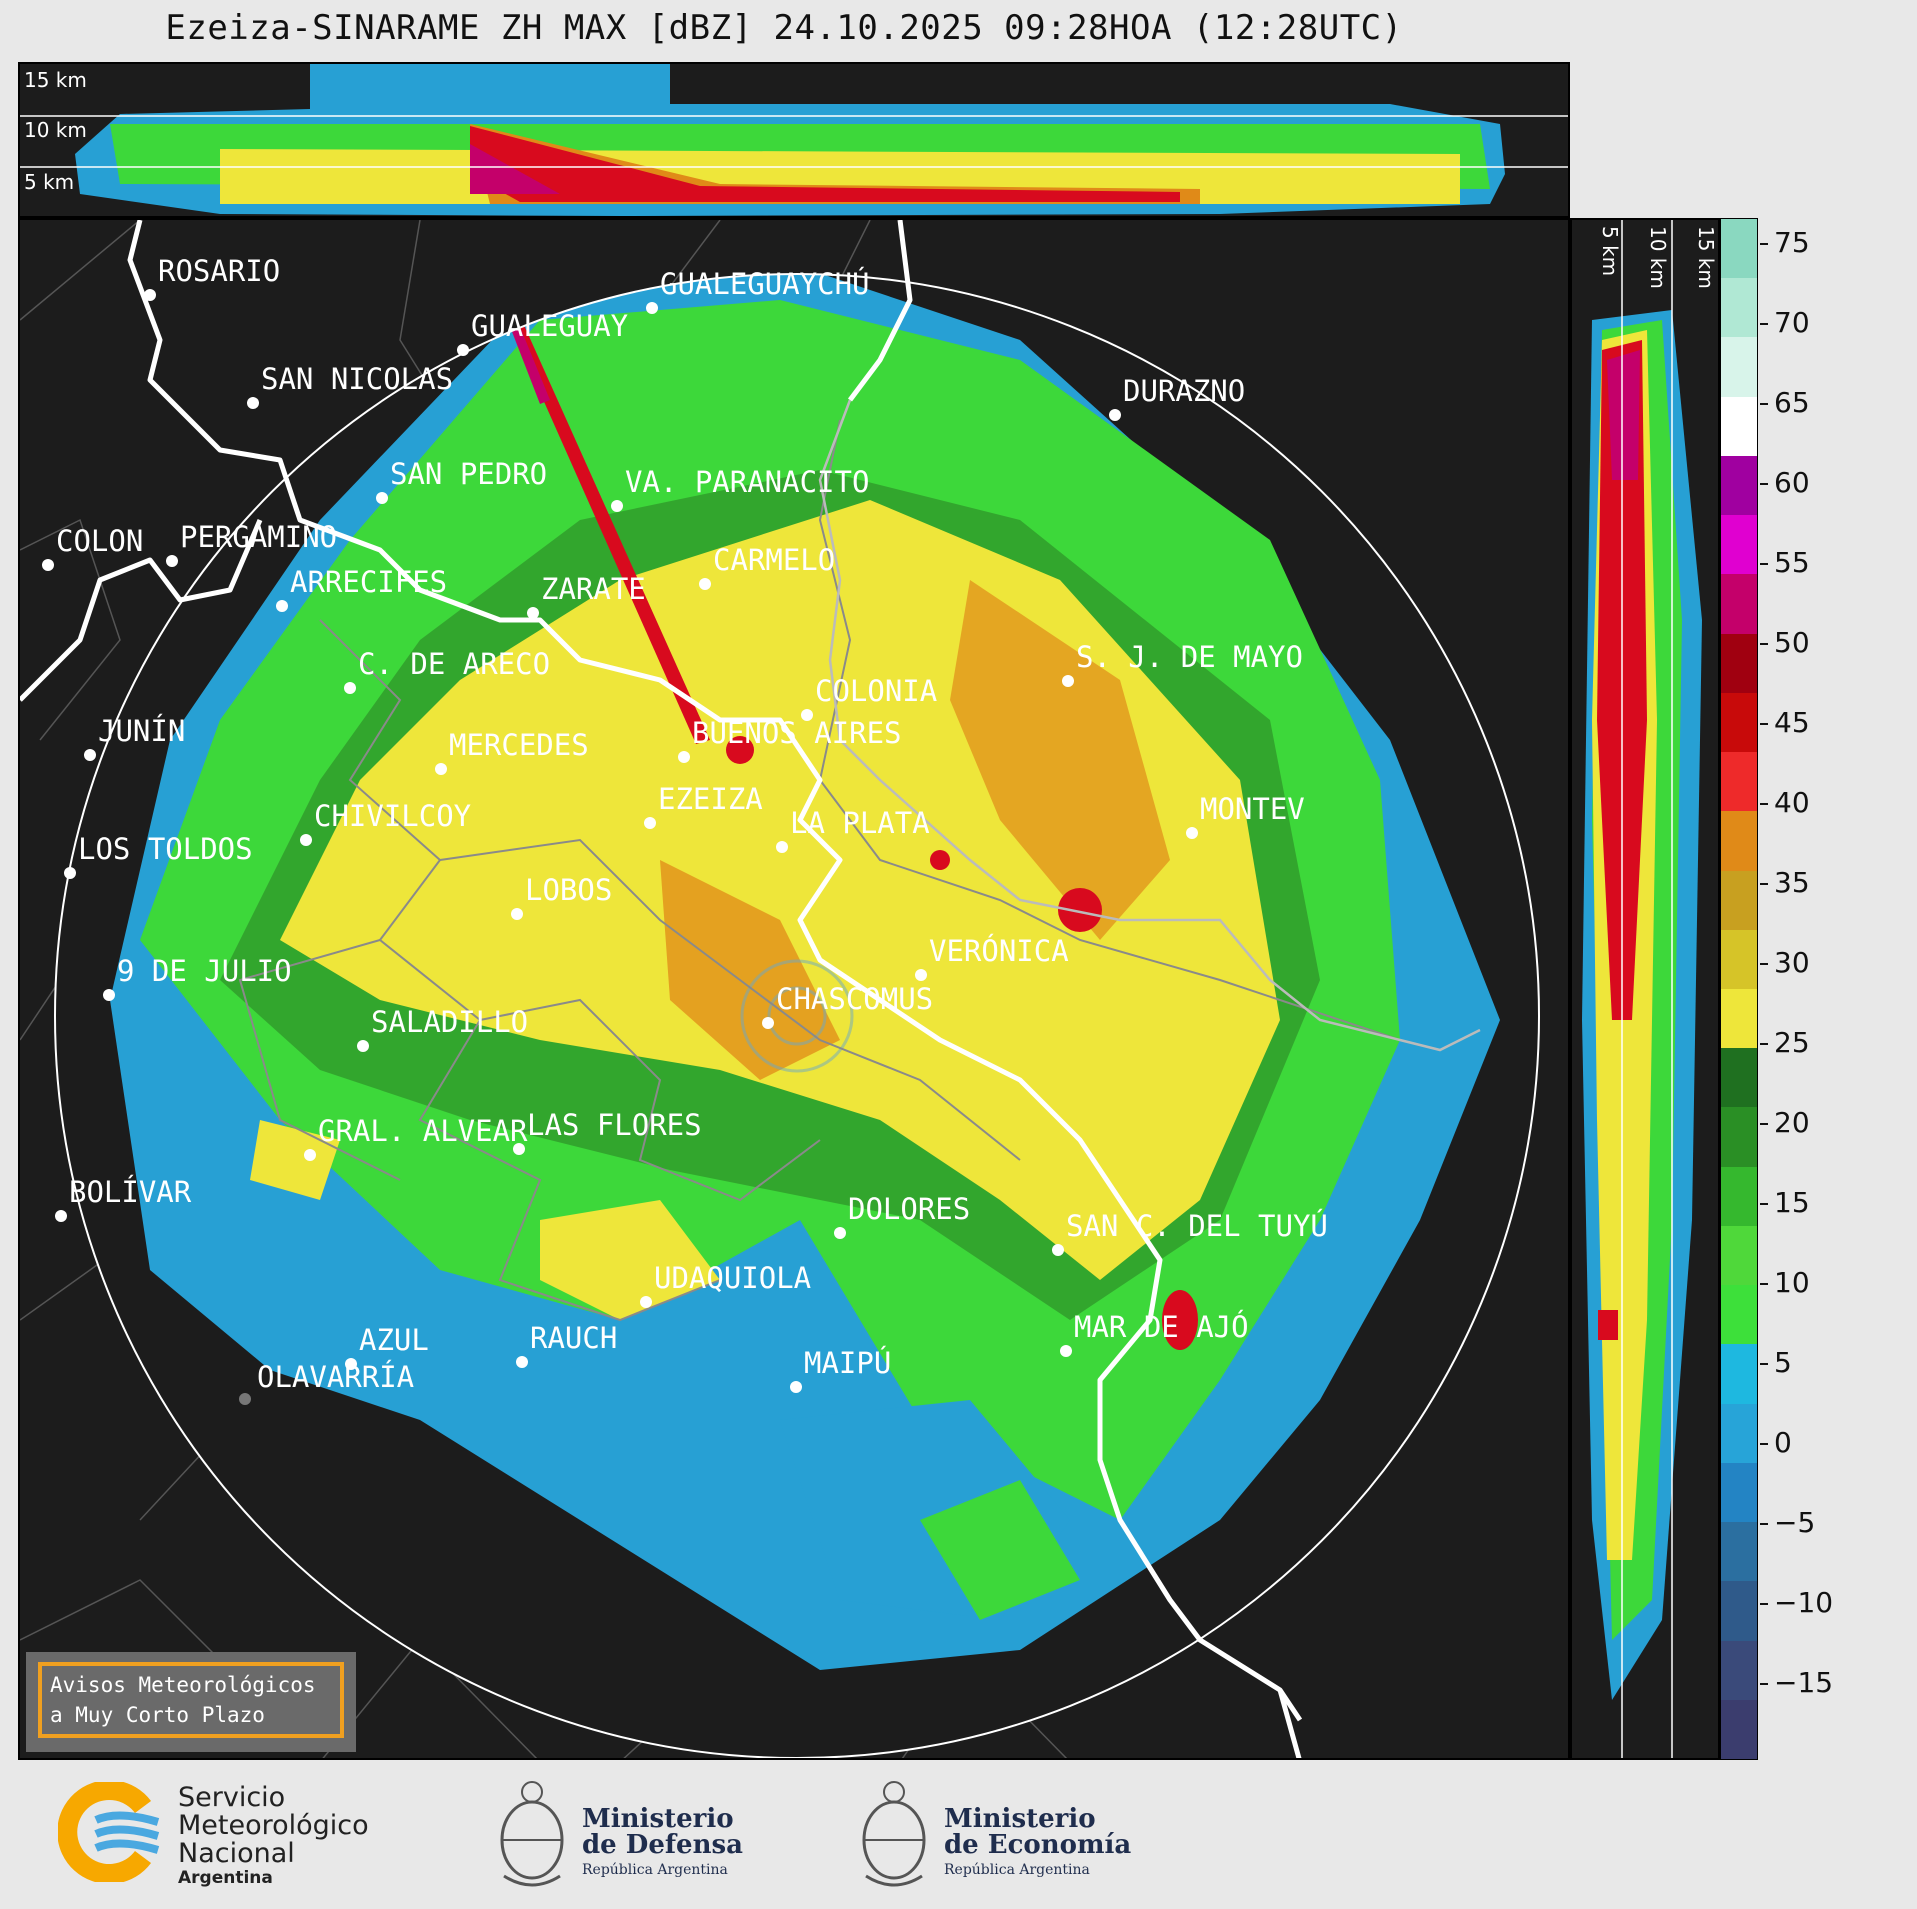 The image size is (1917, 1909). I want to click on city-label-buenos-aires: BUENOS AIRES, so click(797, 733).